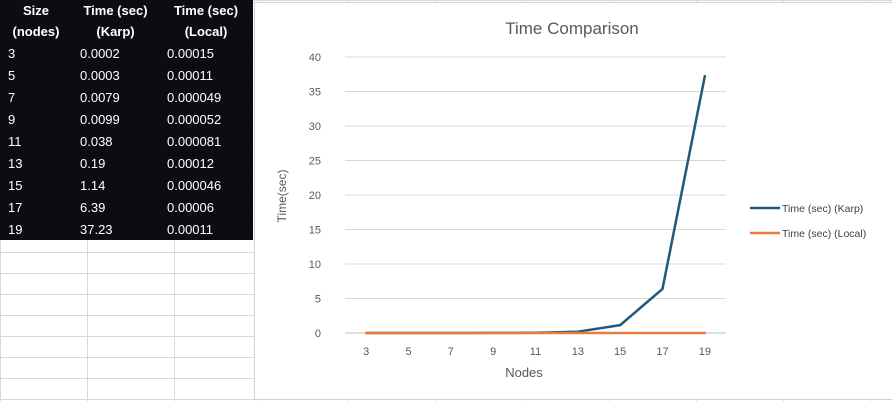 This screenshot has height=404, width=892. What do you see at coordinates (36, 97) in the screenshot?
I see `cell-size: 7` at bounding box center [36, 97].